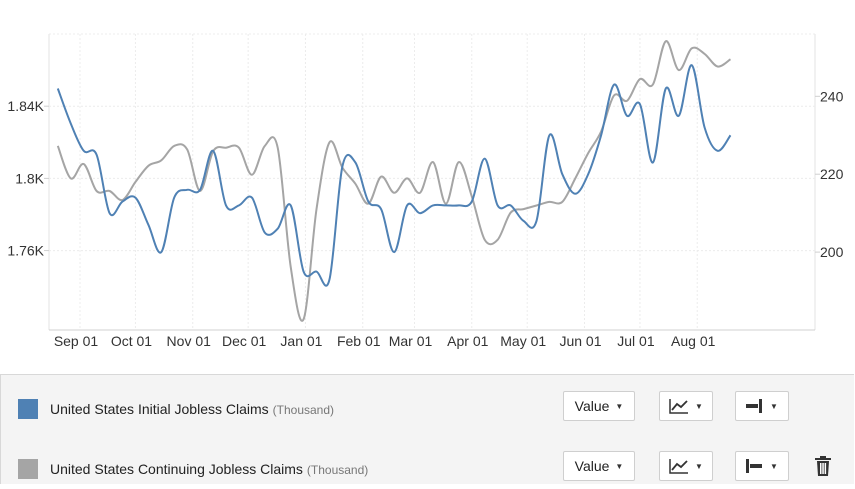 The height and width of the screenshot is (489, 855). What do you see at coordinates (301, 341) in the screenshot?
I see `x-tick-label: Jan 01` at bounding box center [301, 341].